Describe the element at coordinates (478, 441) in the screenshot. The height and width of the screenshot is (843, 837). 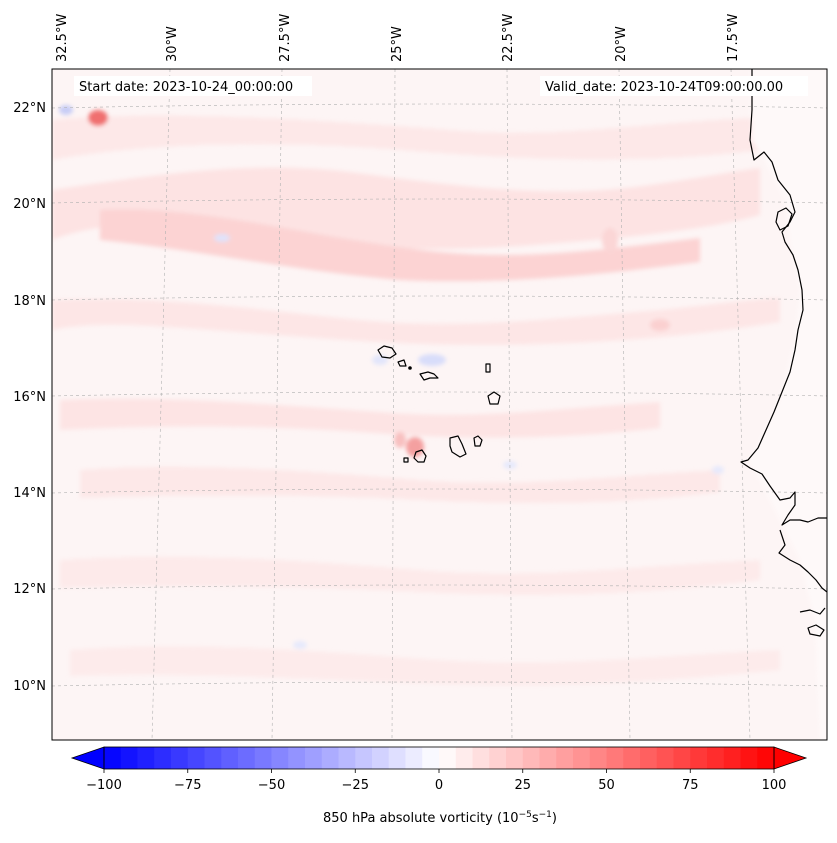
I see `island-maio` at that location.